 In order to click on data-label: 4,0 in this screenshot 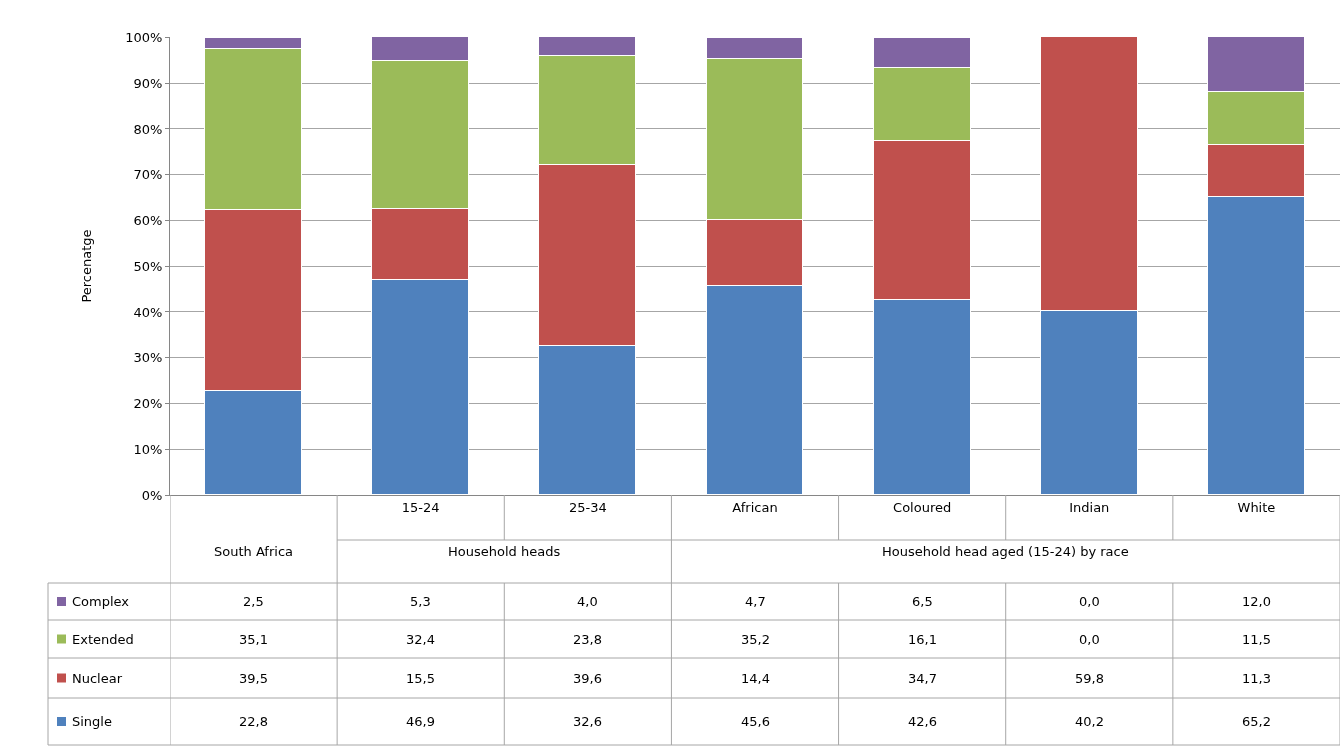, I will do `click(587, 601)`.